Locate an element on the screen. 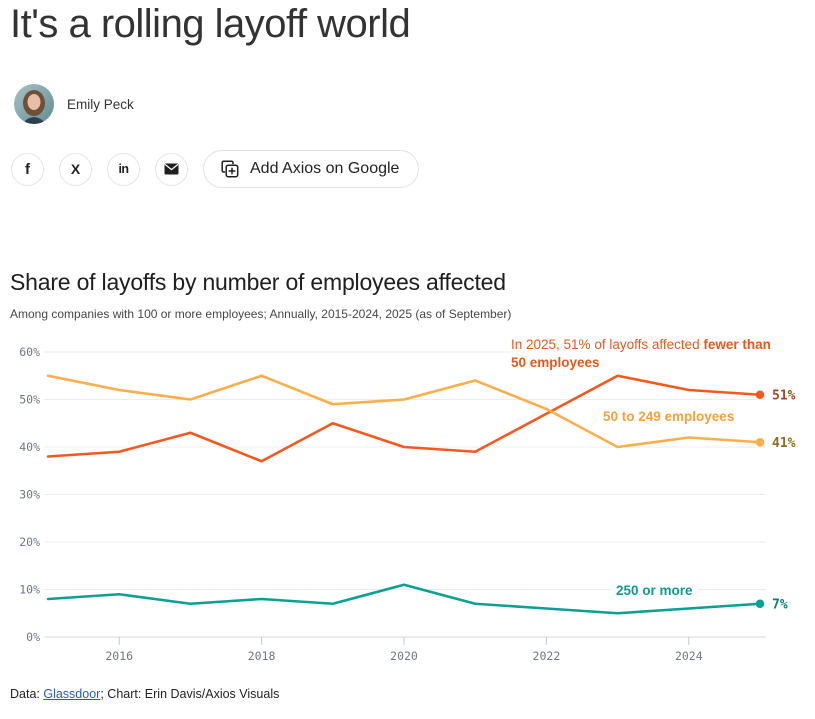 Image resolution: width=815 pixels, height=719 pixels. svg-text: 2016 is located at coordinates (119, 656).